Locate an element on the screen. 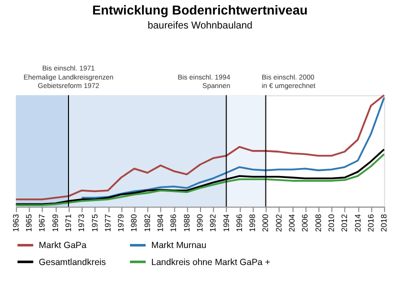 This screenshot has height=300, width=400. x-tick-label: 1980 is located at coordinates (134, 223).